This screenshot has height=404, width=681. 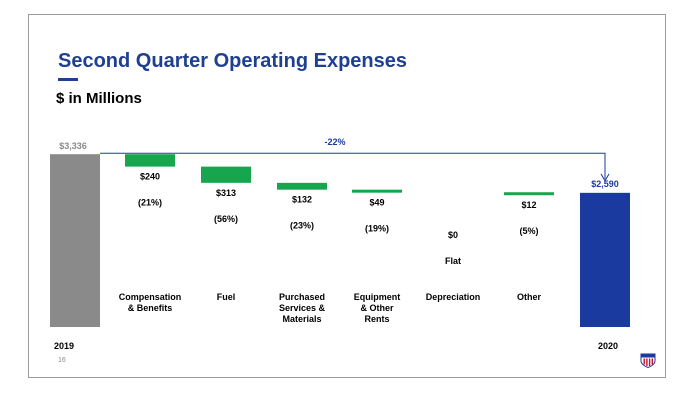 I want to click on value-label-2020: $2,590, so click(x=605, y=184).